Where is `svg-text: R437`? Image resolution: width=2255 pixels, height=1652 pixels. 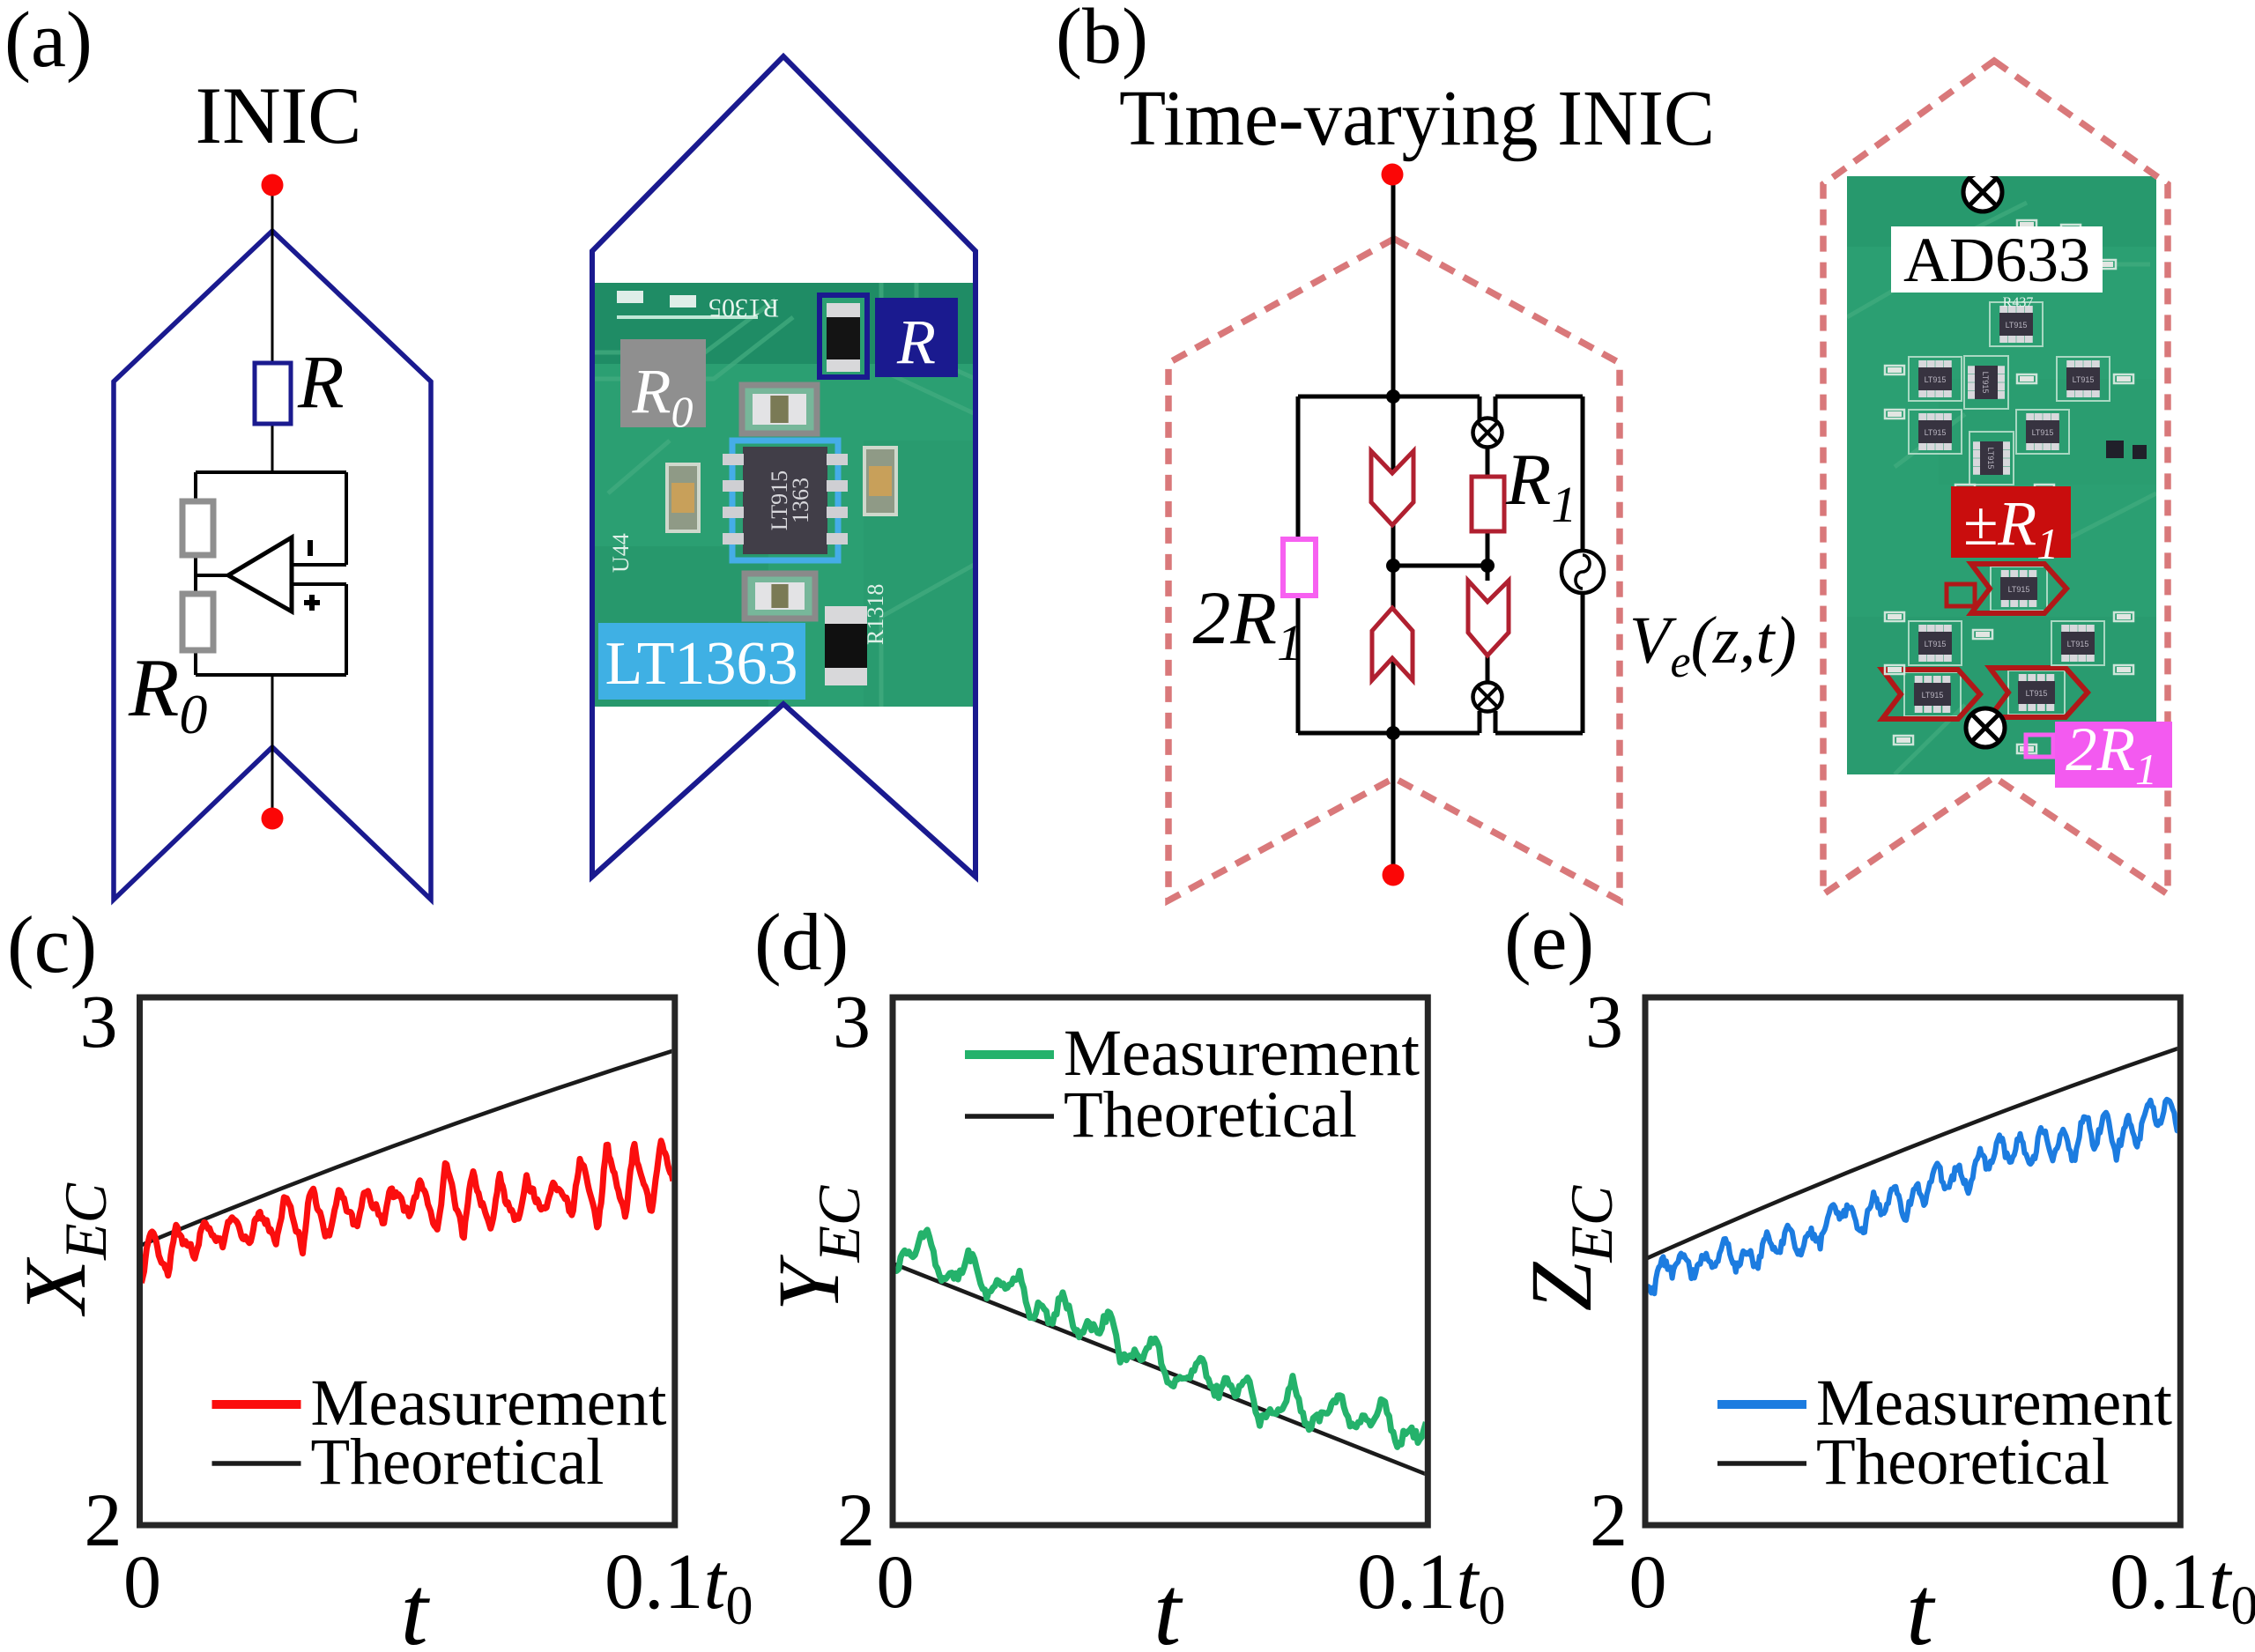 svg-text: R437 is located at coordinates (2018, 302).